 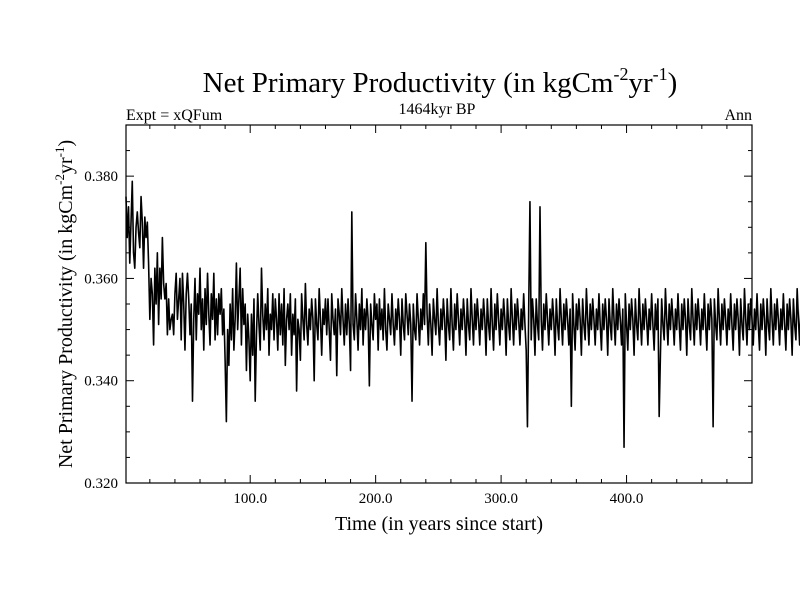 I want to click on title-mid: yr, so click(x=640, y=83).